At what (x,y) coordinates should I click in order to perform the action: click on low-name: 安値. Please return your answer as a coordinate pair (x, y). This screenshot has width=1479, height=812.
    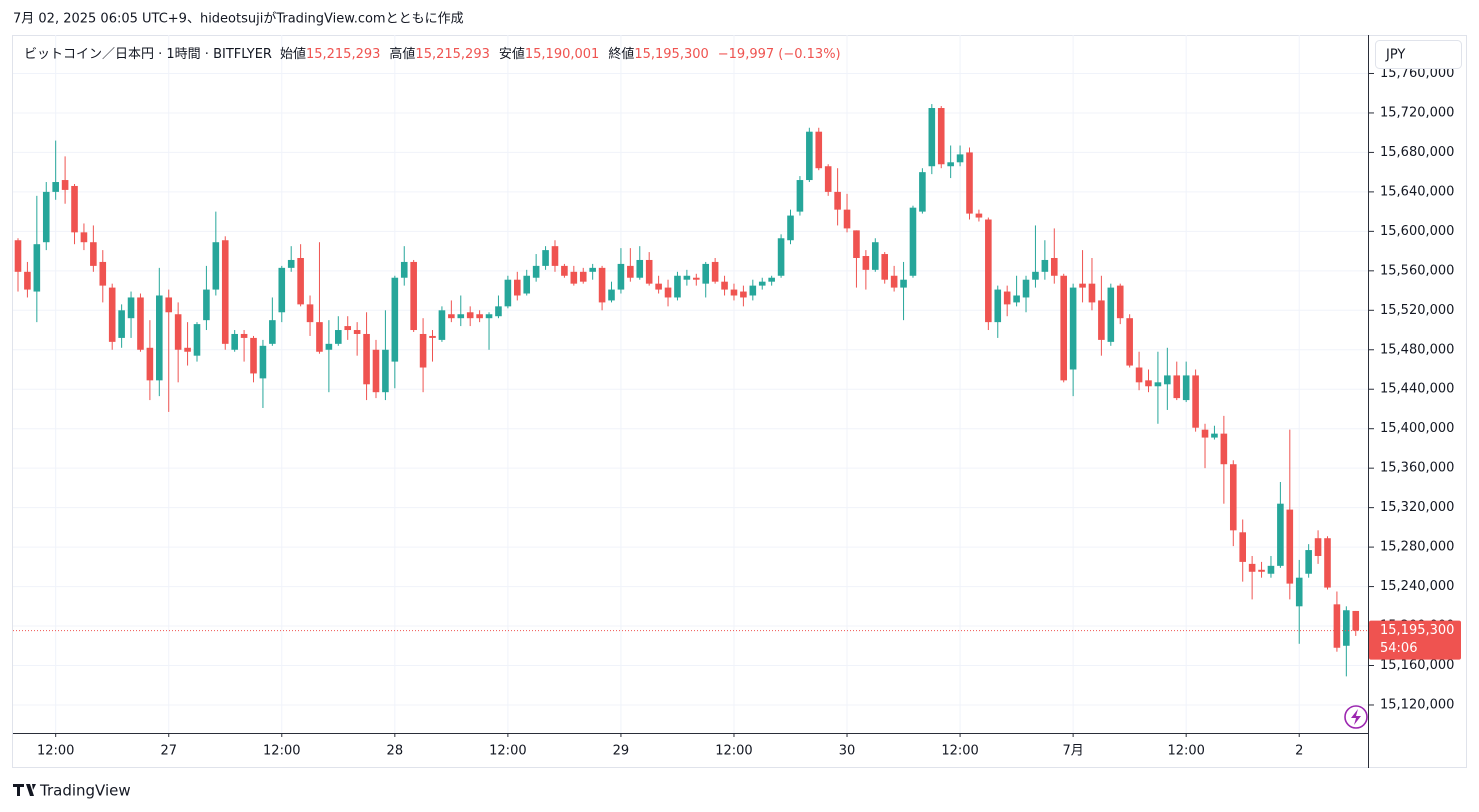
    Looking at the image, I should click on (512, 54).